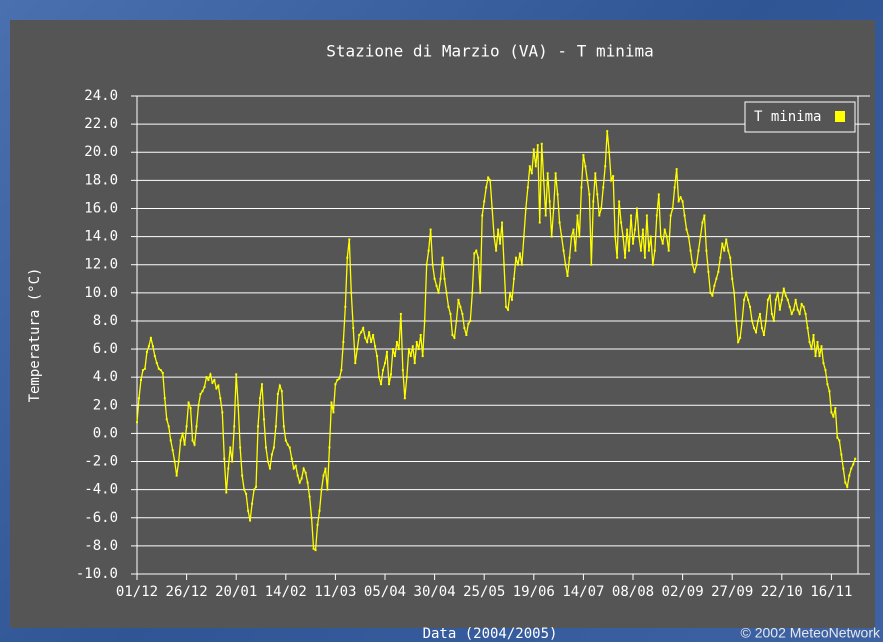  Describe the element at coordinates (101, 462) in the screenshot. I see `y-tick-label: -2.0` at that location.